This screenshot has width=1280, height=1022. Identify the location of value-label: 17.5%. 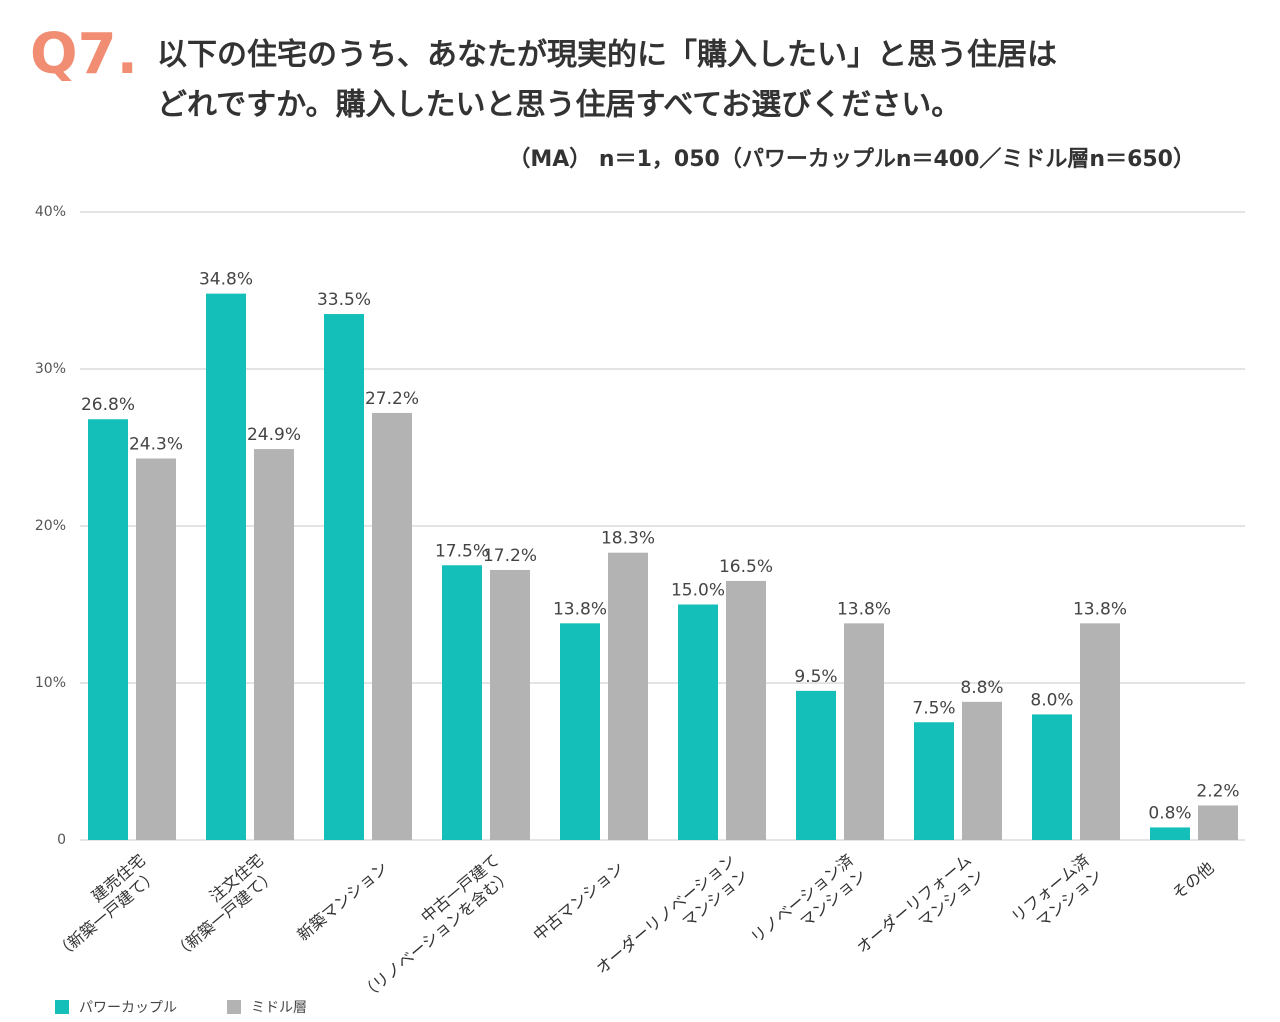
(462, 551).